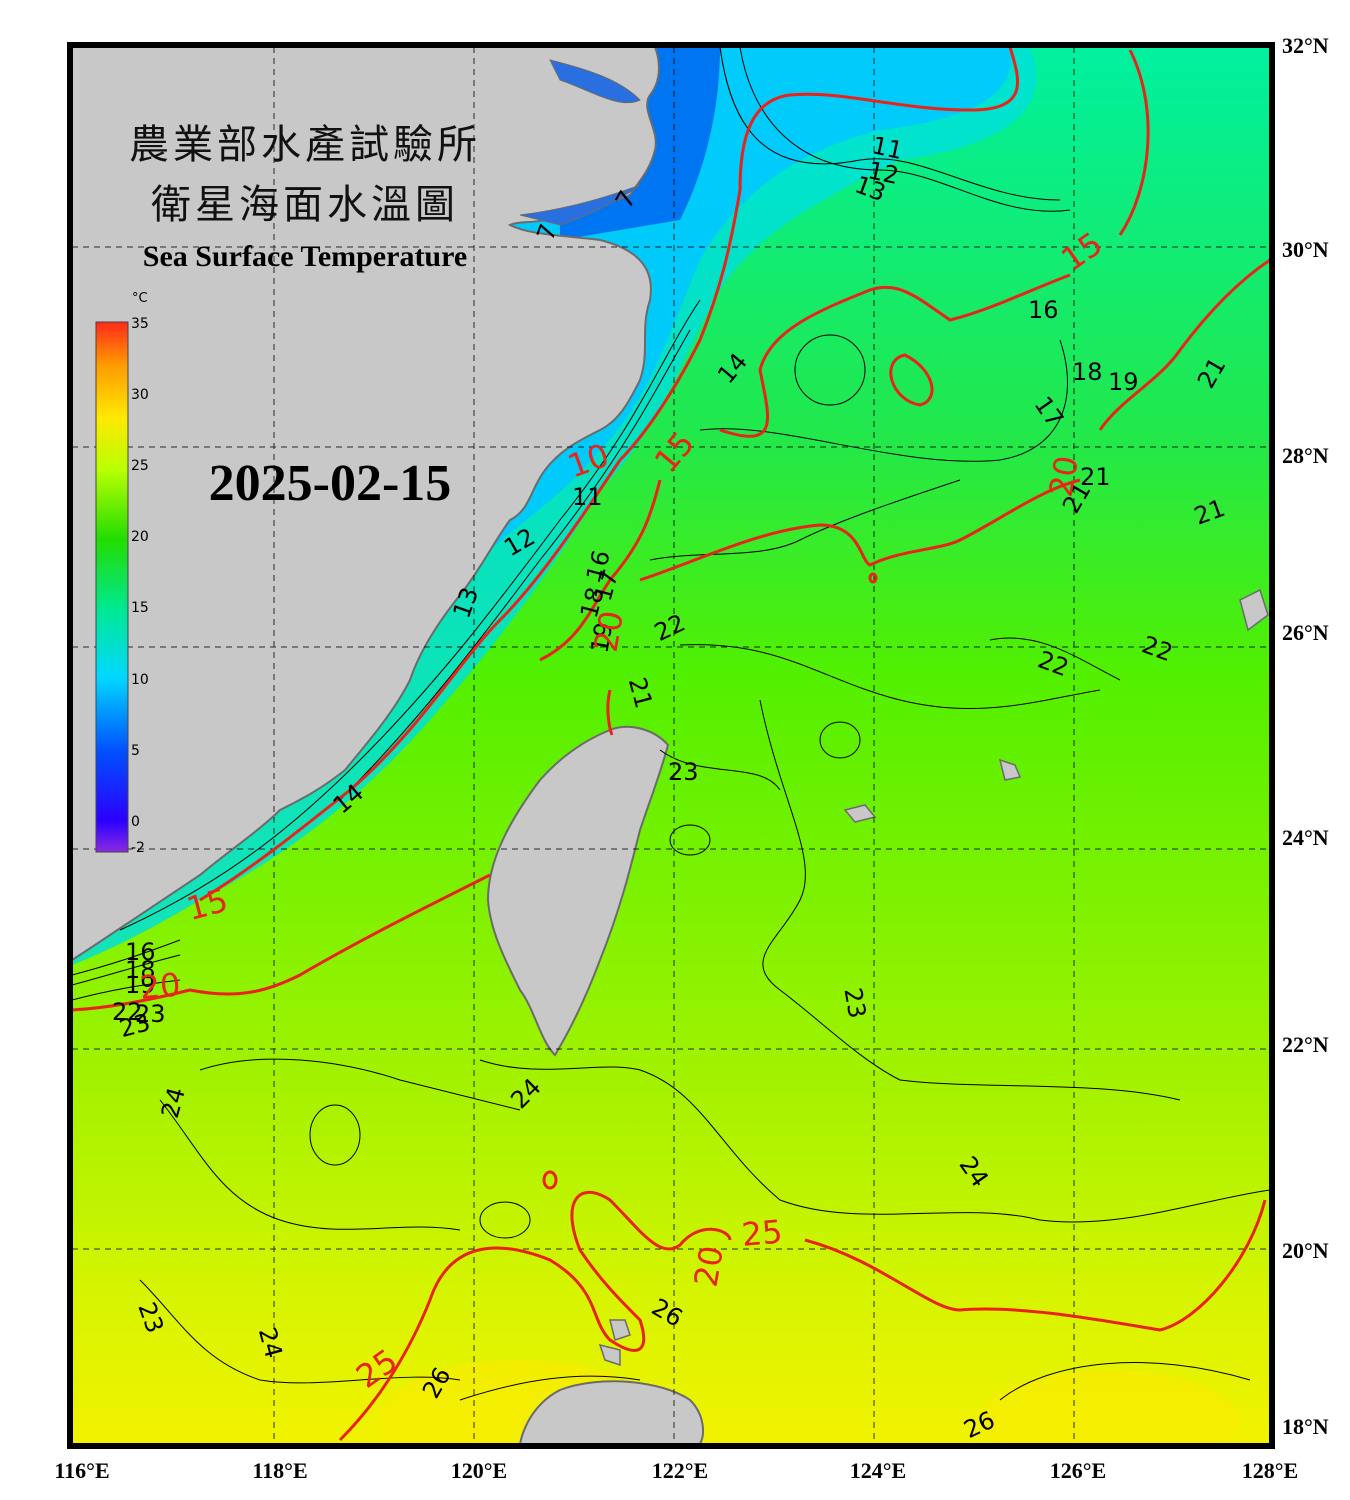 The height and width of the screenshot is (1500, 1350). Describe the element at coordinates (81, 1470) in the screenshot. I see `lon-label: 116°E` at that location.